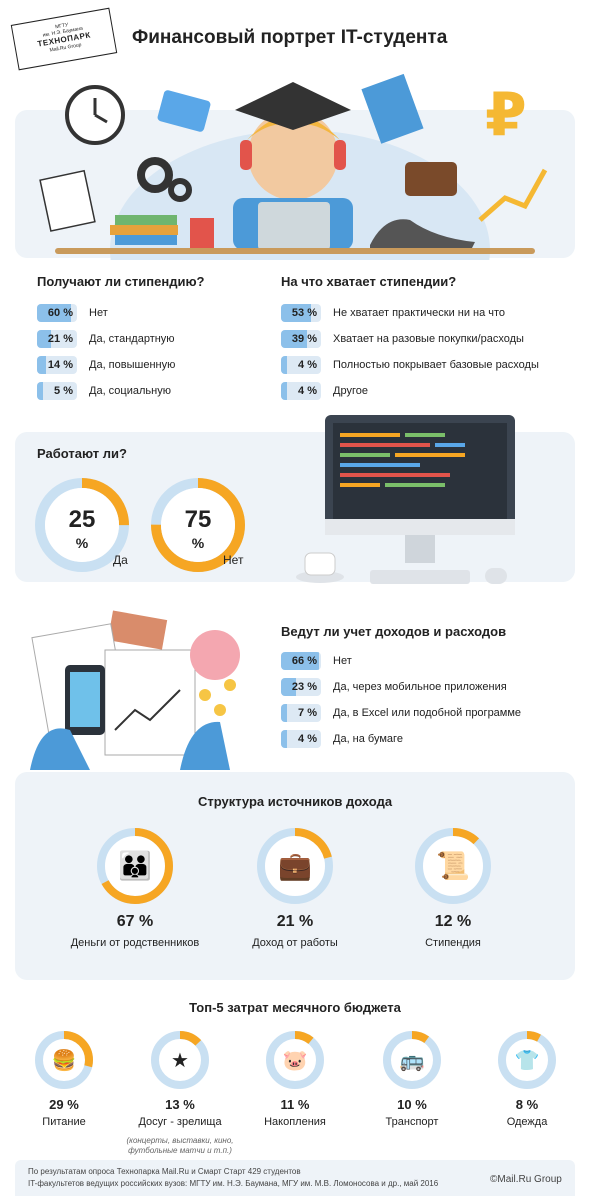 This screenshot has height=1204, width=590. I want to click on expense-label: Накопления, so click(295, 1122).